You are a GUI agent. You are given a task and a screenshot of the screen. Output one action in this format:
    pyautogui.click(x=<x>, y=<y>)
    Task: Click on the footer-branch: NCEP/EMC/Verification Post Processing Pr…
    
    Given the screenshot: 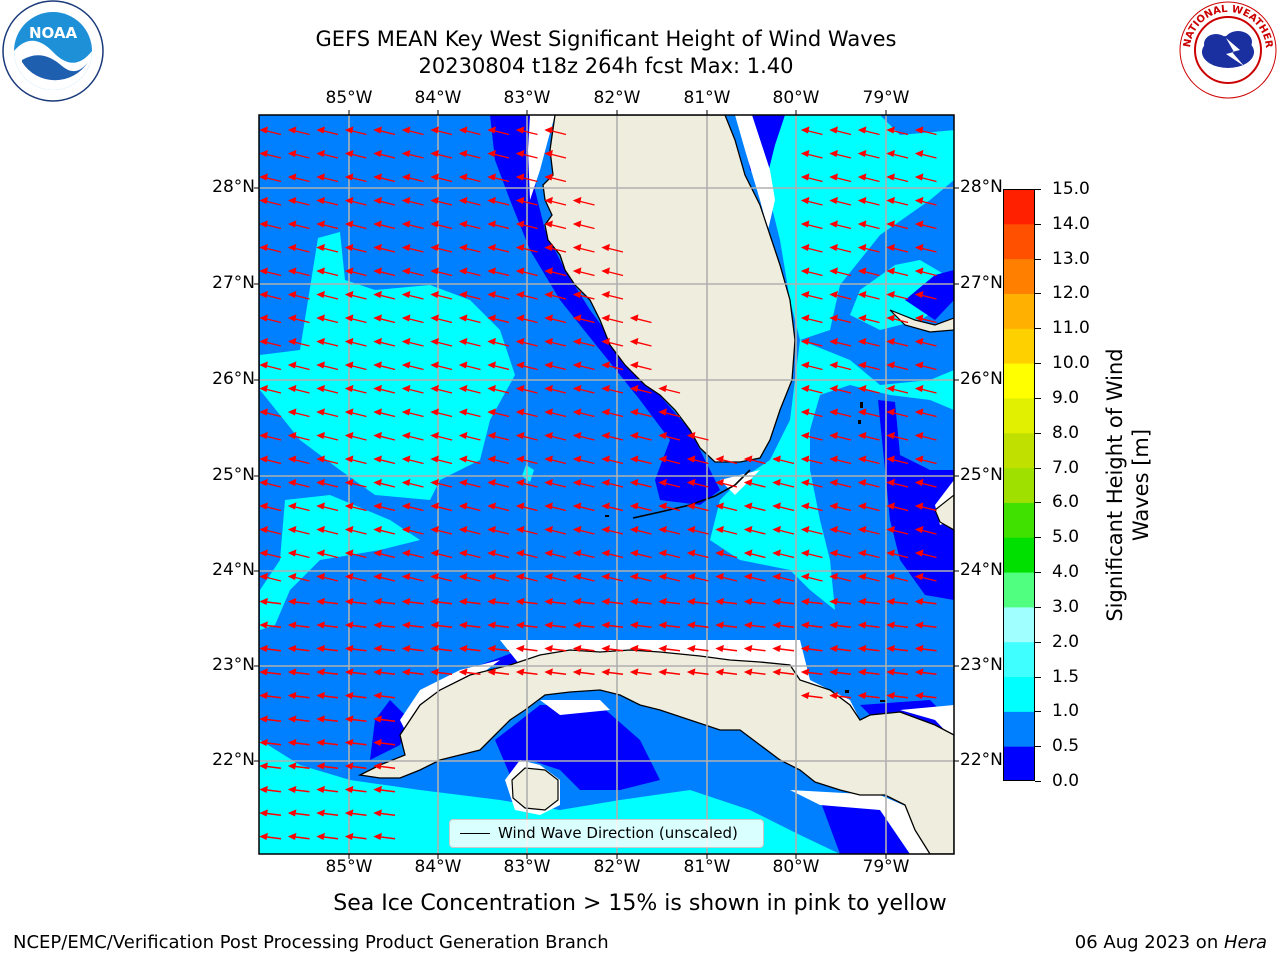 What is the action you would take?
    pyautogui.click(x=311, y=942)
    